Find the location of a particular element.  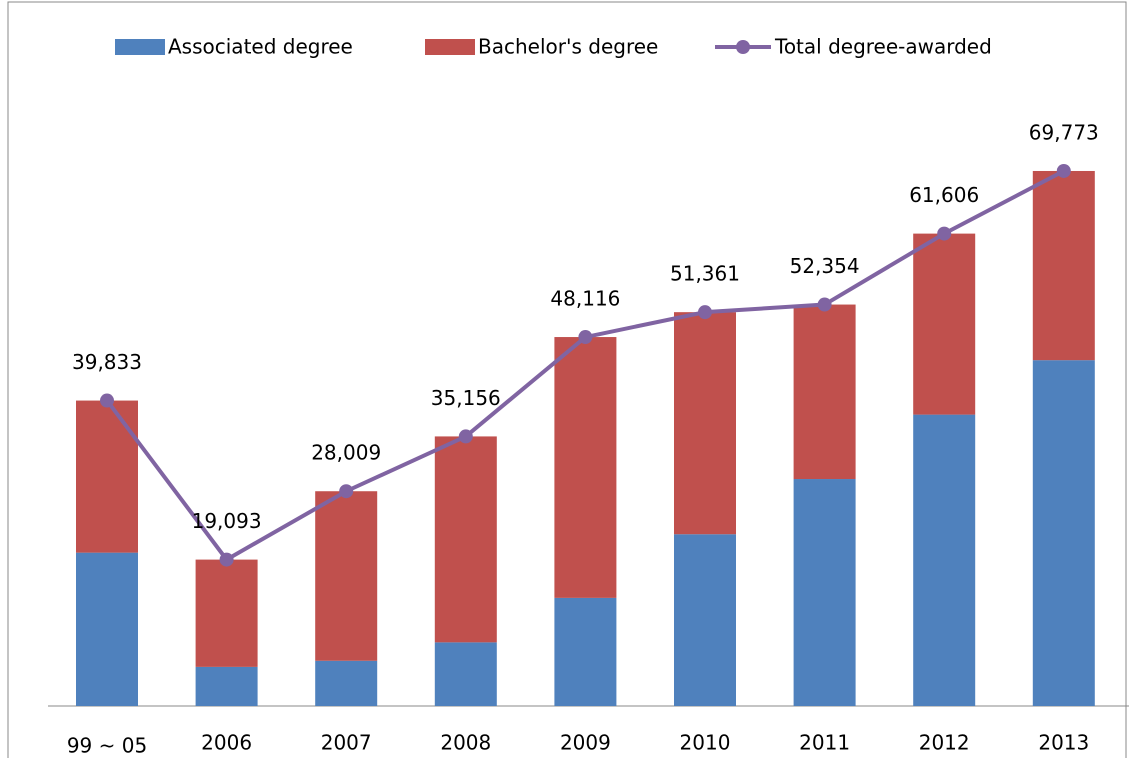

data-label: 39,833 is located at coordinates (107, 362).